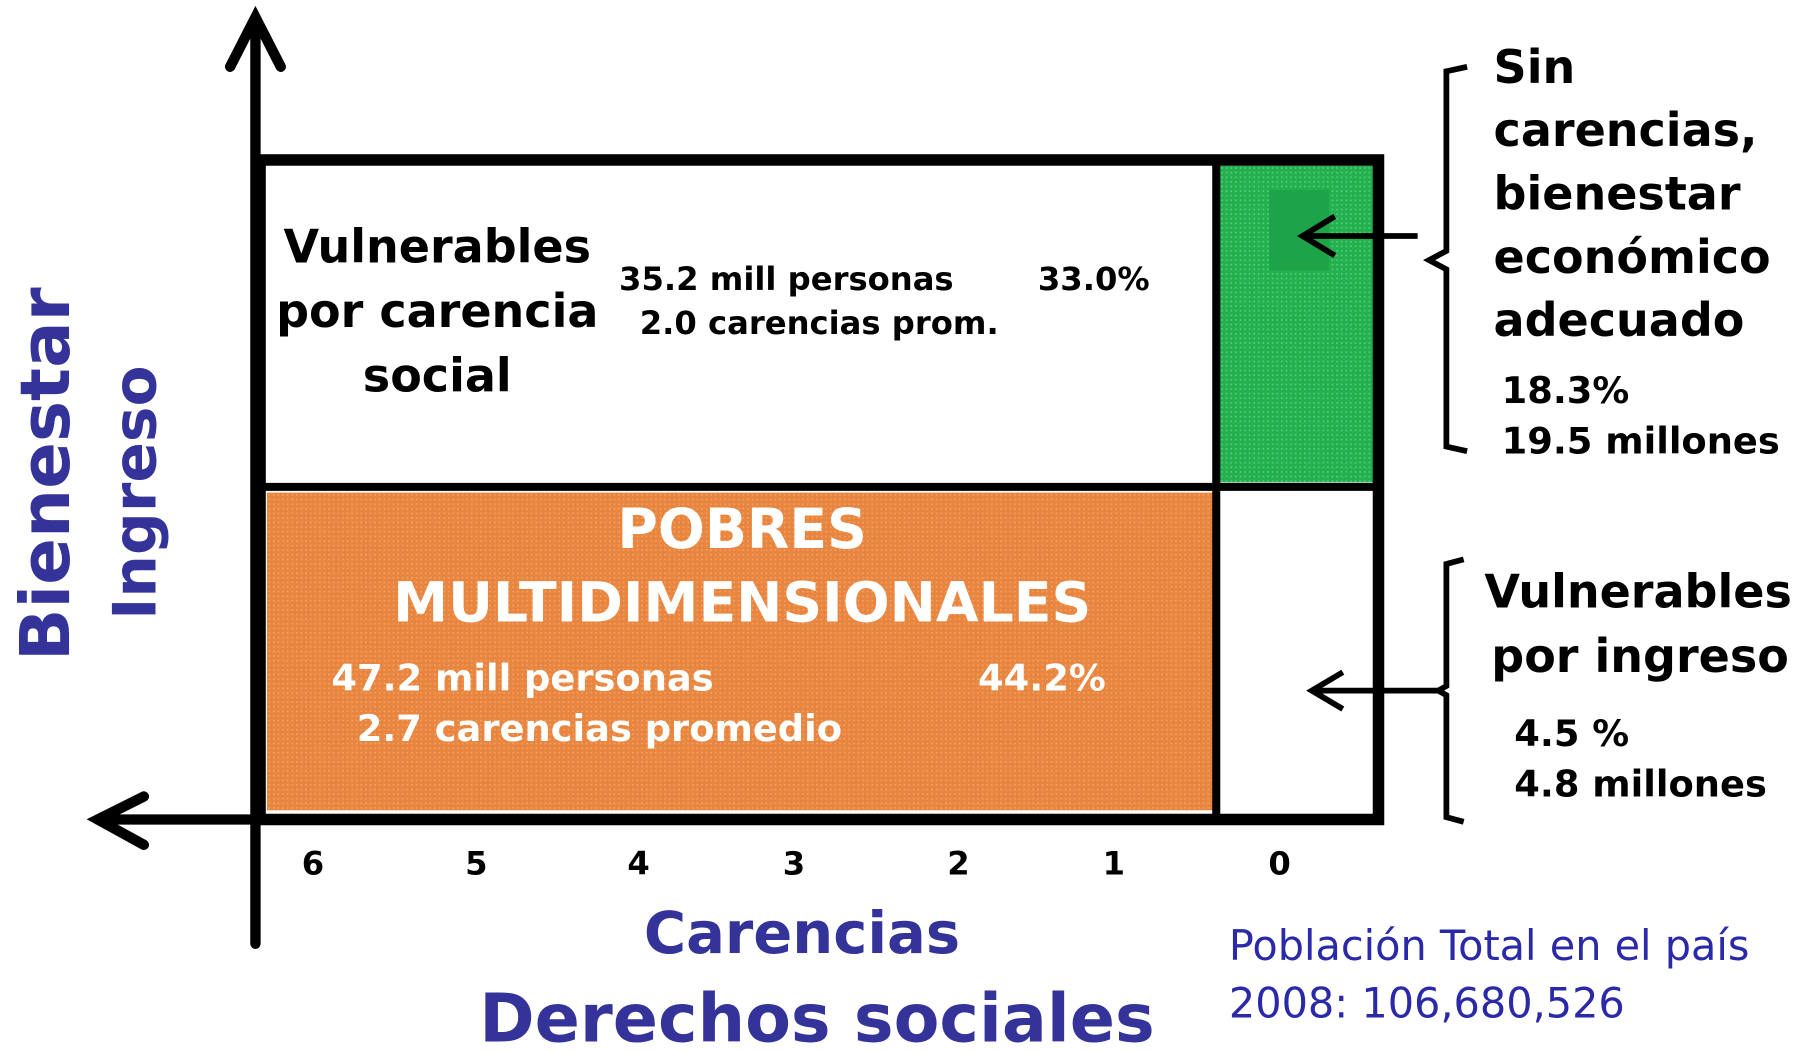 This screenshot has height=1052, width=1810. I want to click on x-tick-label: 6, so click(313, 864).